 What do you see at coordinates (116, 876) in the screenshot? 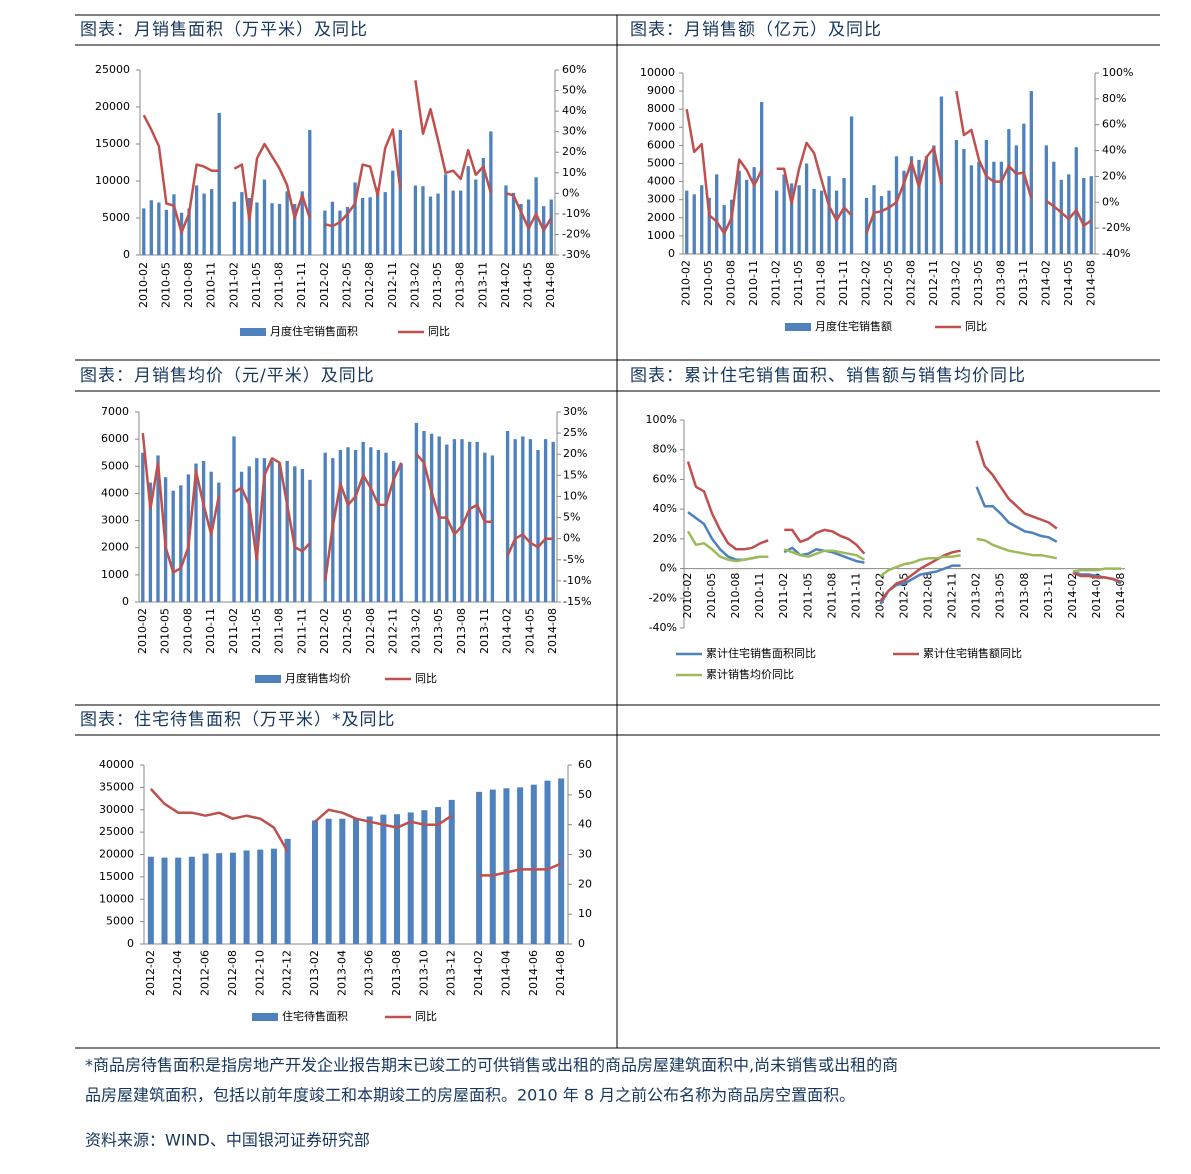
I see `y-tick-label: 15000` at bounding box center [116, 876].